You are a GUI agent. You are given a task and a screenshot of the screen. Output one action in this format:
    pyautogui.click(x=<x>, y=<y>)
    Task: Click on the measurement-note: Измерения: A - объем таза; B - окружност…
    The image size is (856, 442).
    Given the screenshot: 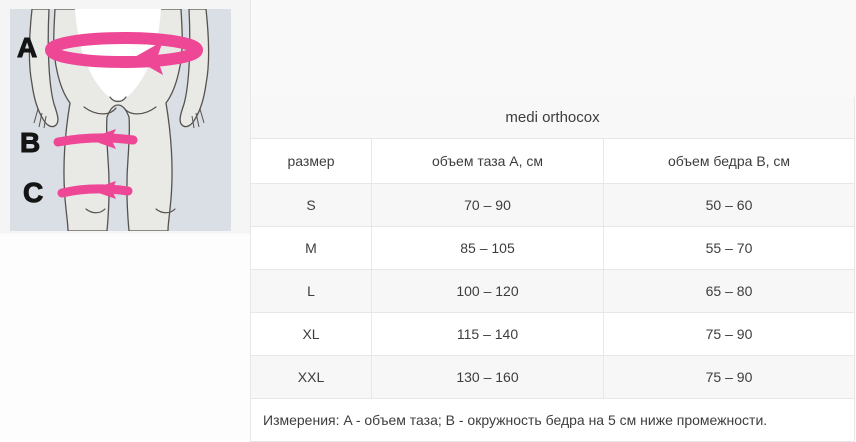 What is the action you would take?
    pyautogui.click(x=552, y=420)
    